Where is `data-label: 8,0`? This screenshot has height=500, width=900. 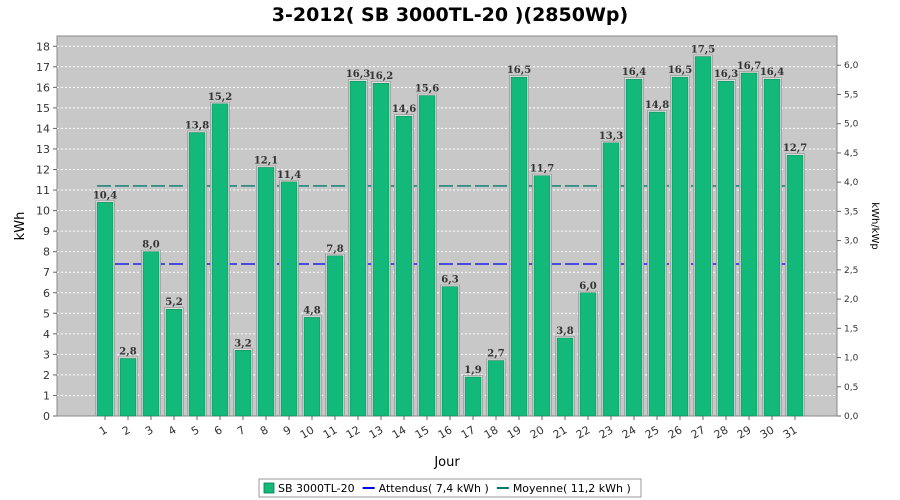 data-label: 8,0 is located at coordinates (150, 245).